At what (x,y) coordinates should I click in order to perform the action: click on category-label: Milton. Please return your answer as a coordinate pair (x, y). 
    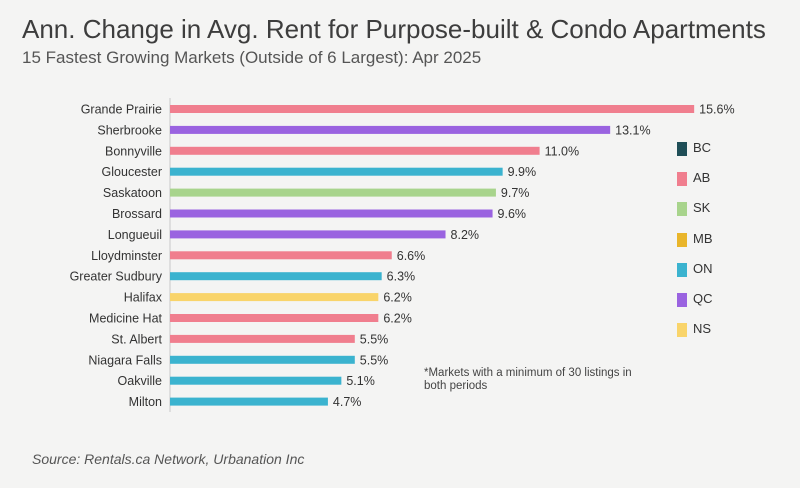
    Looking at the image, I should click on (145, 402).